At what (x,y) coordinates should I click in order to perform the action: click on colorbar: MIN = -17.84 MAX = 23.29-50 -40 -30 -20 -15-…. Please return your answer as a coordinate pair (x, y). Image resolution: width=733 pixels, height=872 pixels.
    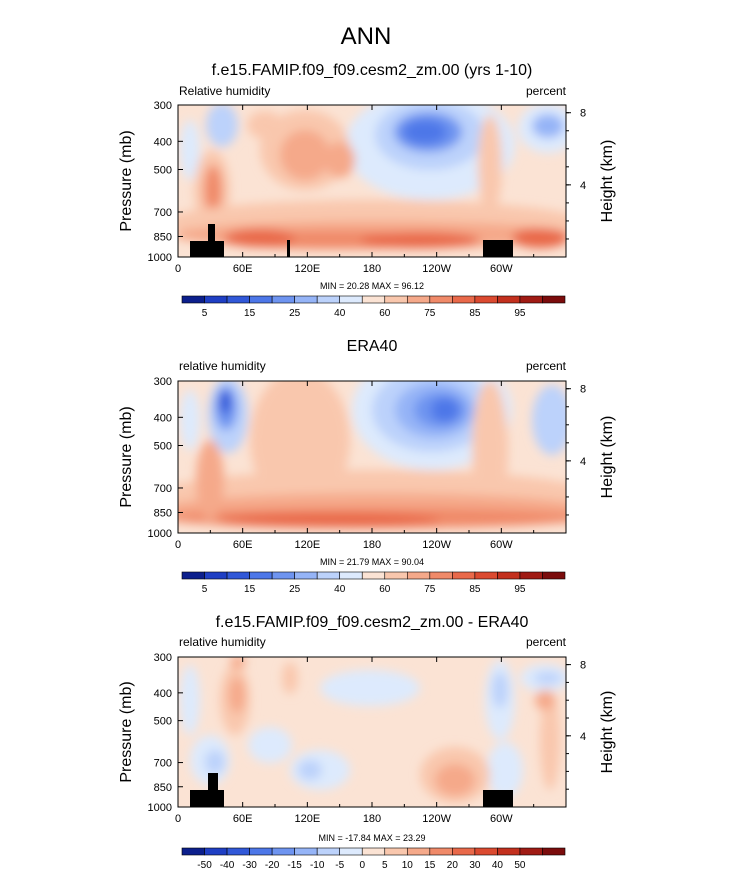
    Looking at the image, I should click on (373, 852).